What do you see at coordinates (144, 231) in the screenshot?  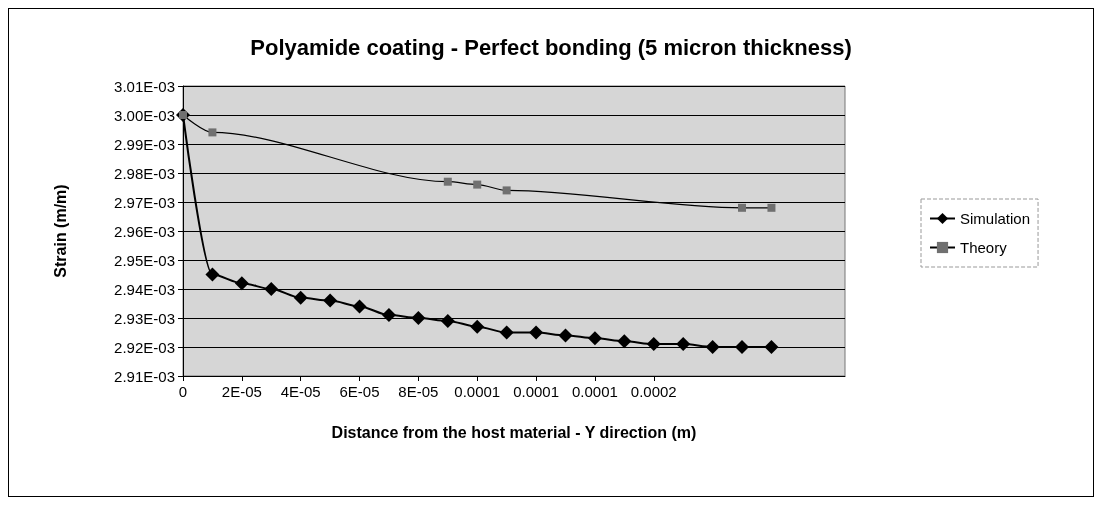 I see `y-tick-label: 2.96E-03` at bounding box center [144, 231].